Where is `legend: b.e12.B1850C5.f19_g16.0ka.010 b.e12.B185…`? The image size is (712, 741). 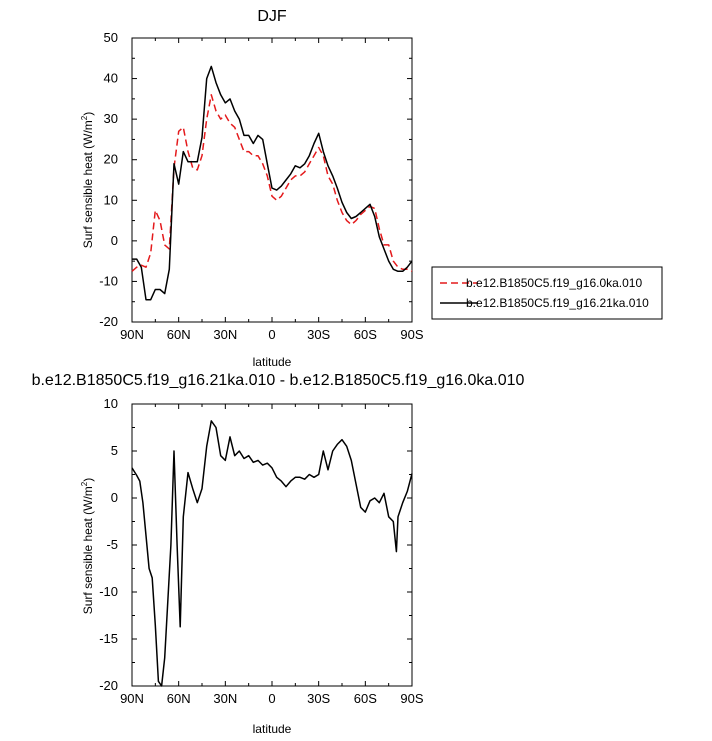 legend: b.e12.B1850C5.f19_g16.0ka.010 b.e12.B185… is located at coordinates (547, 293).